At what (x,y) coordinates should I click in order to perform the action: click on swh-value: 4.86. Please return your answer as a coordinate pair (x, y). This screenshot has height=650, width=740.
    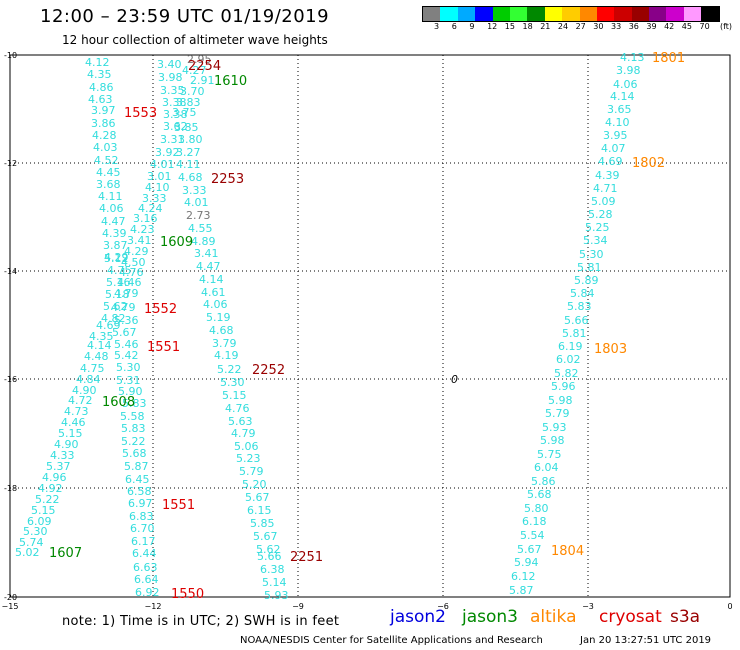
    Looking at the image, I should click on (101, 87).